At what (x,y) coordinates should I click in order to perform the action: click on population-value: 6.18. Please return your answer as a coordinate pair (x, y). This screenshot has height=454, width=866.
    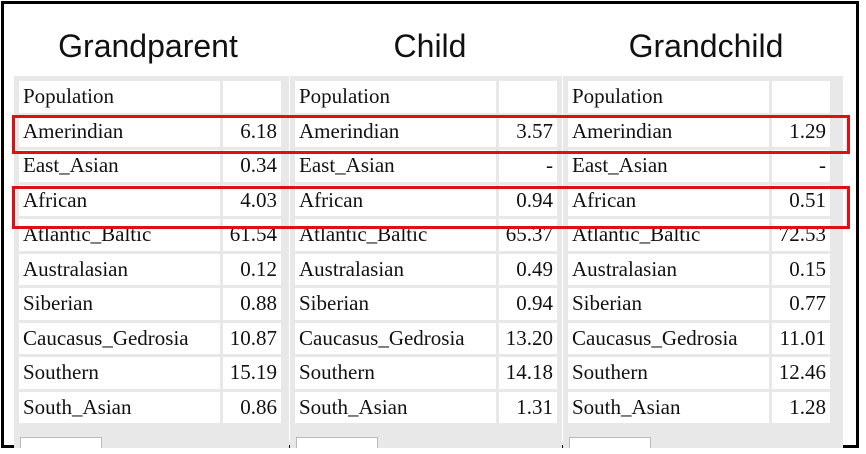
    Looking at the image, I should click on (252, 131).